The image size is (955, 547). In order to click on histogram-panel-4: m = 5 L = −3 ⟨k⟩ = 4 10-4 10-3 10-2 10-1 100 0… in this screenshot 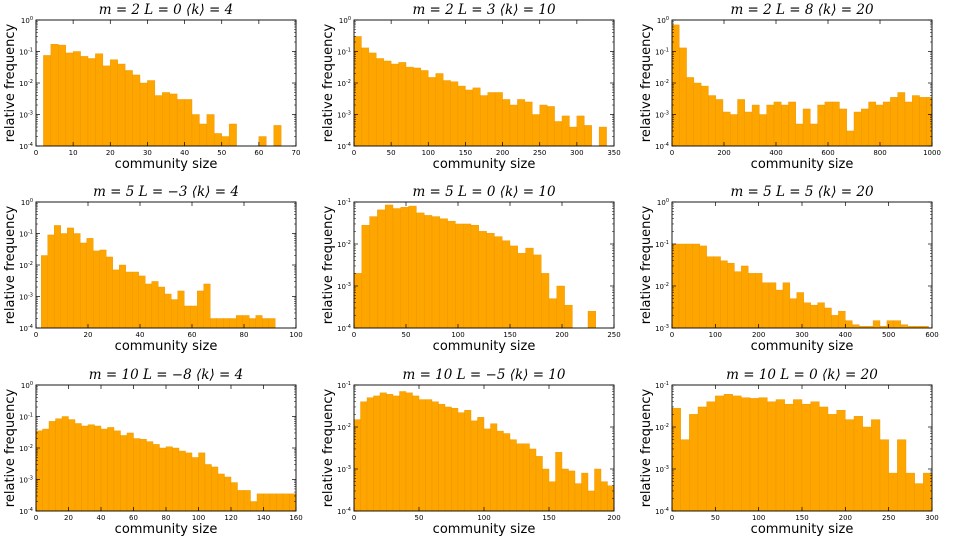, I will do `click(159, 273)`.